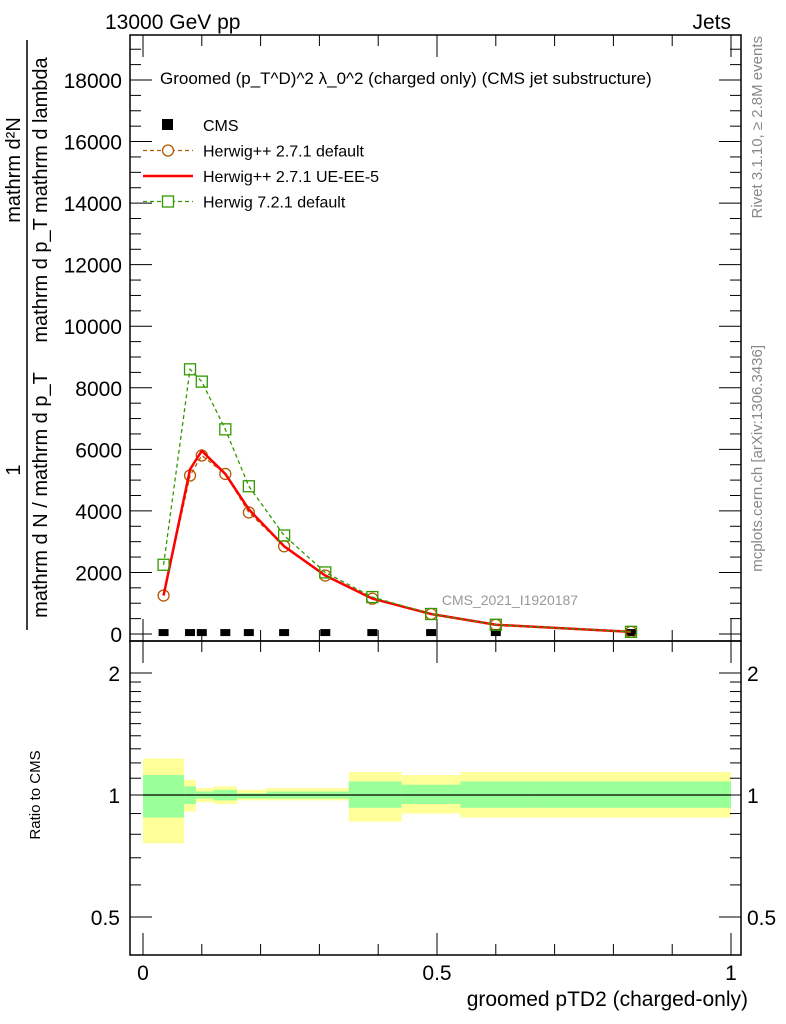 The image size is (786, 1024). What do you see at coordinates (291, 177) in the screenshot?
I see `legend-label: Herwig++ 2.7.1 UE-EE-5` at bounding box center [291, 177].